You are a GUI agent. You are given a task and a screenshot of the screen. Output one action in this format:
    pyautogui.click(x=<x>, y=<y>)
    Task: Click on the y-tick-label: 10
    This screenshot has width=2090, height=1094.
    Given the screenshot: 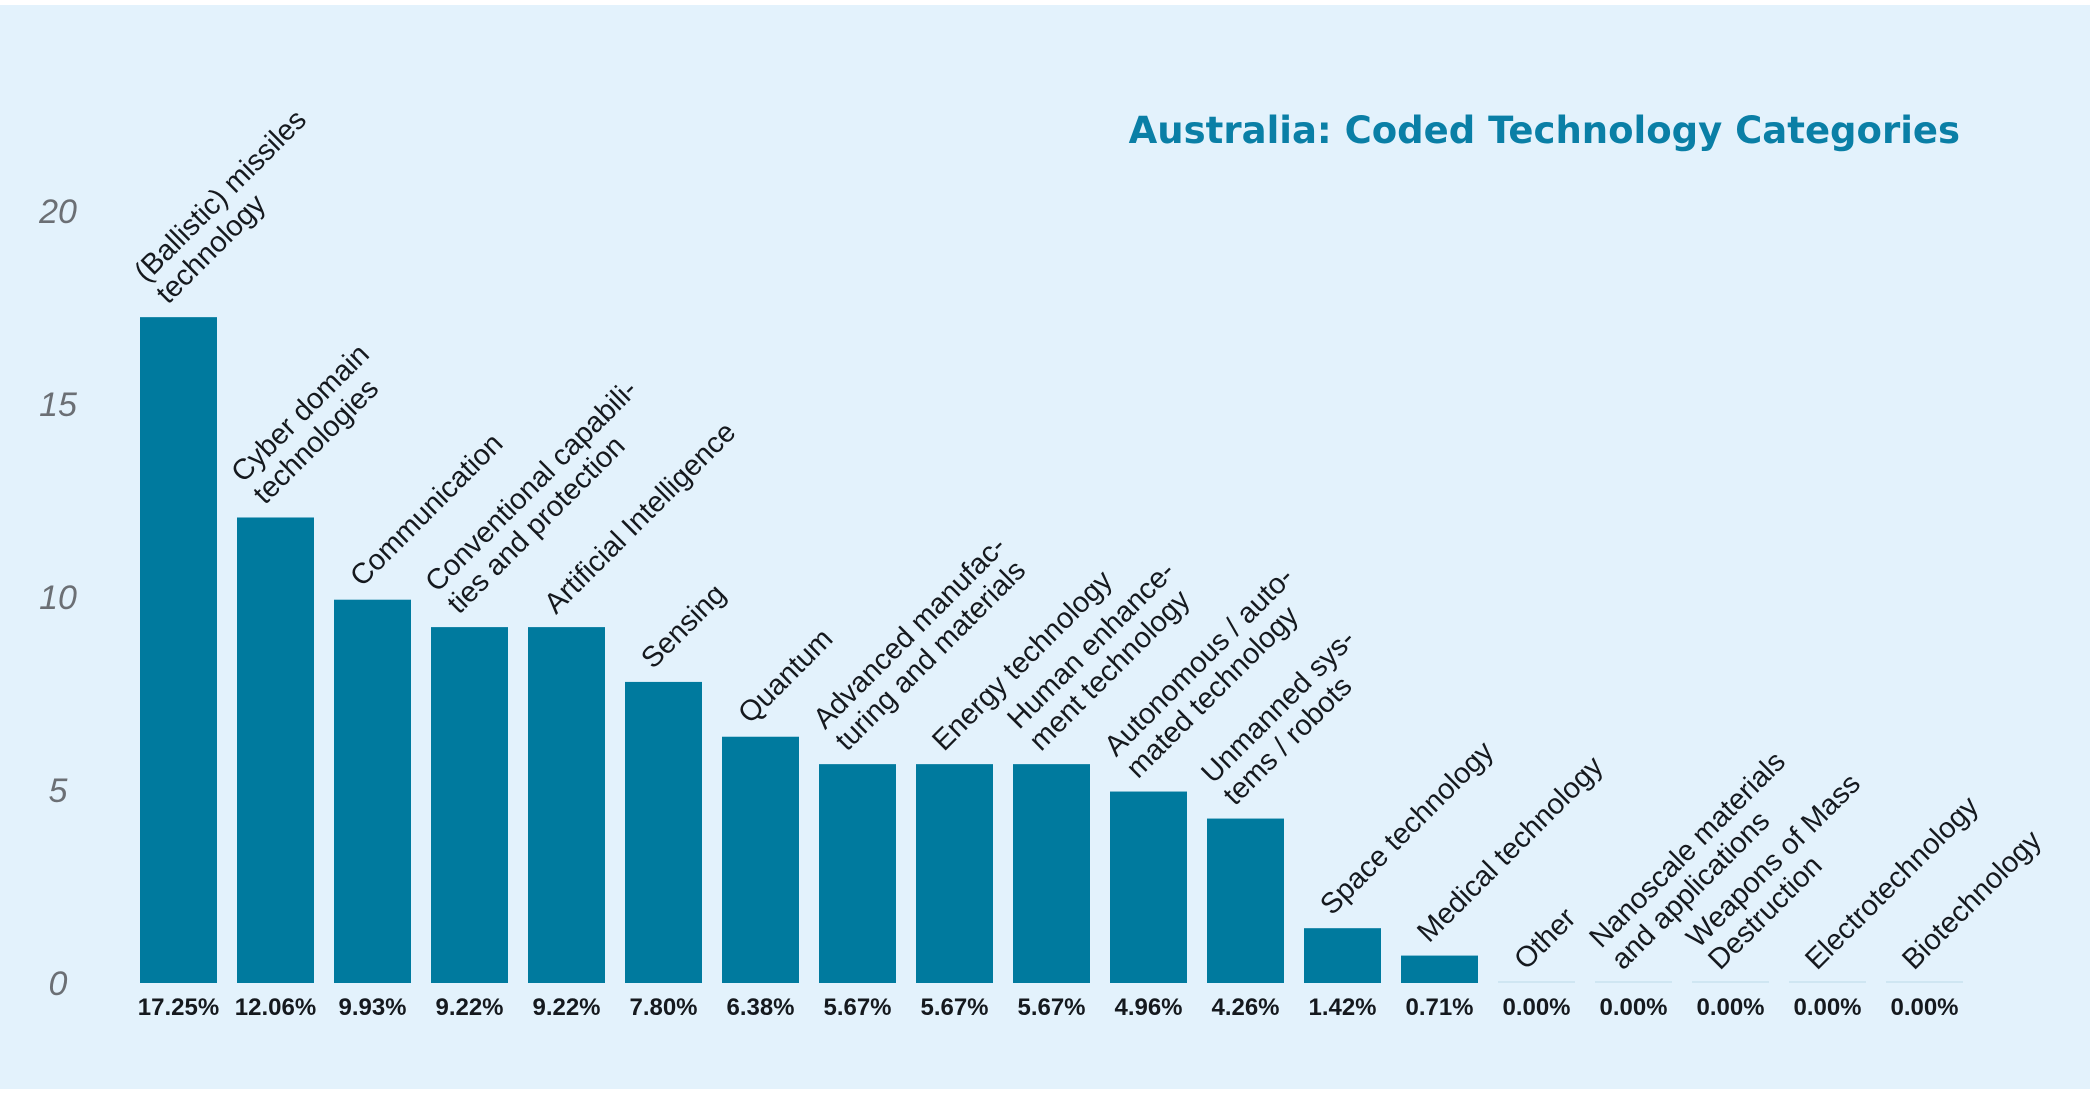 What is the action you would take?
    pyautogui.click(x=58, y=598)
    